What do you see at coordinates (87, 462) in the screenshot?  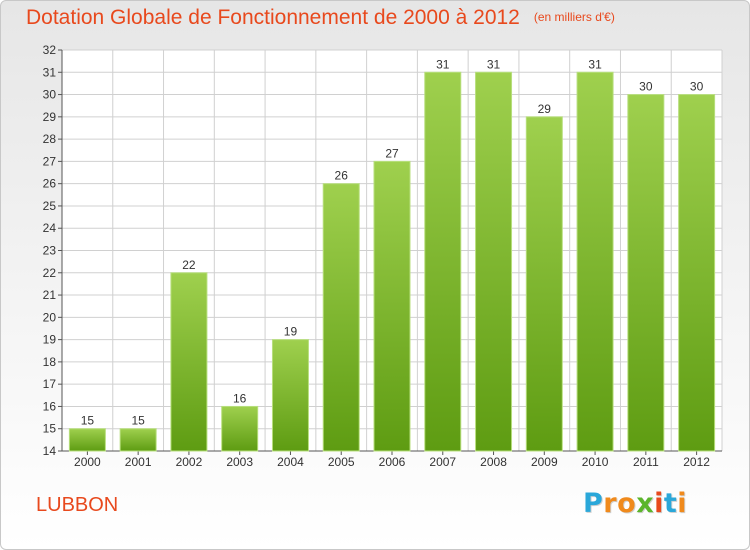 I see `x-tick-label: 2000` at bounding box center [87, 462].